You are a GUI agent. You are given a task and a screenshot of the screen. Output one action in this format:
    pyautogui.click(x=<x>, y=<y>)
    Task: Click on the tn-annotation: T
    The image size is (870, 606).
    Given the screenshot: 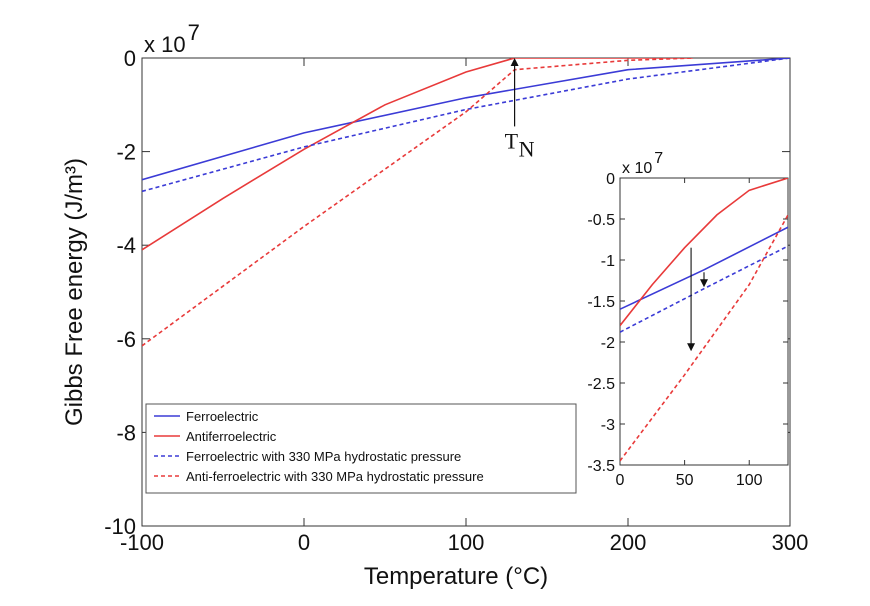 What is the action you would take?
    pyautogui.click(x=512, y=140)
    